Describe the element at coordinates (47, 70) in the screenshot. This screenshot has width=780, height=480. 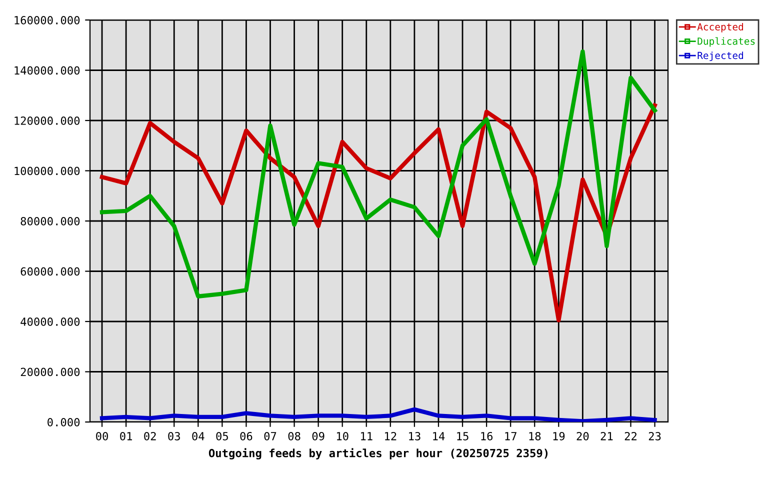
I see `y-tick-label: 140000.000` at that location.